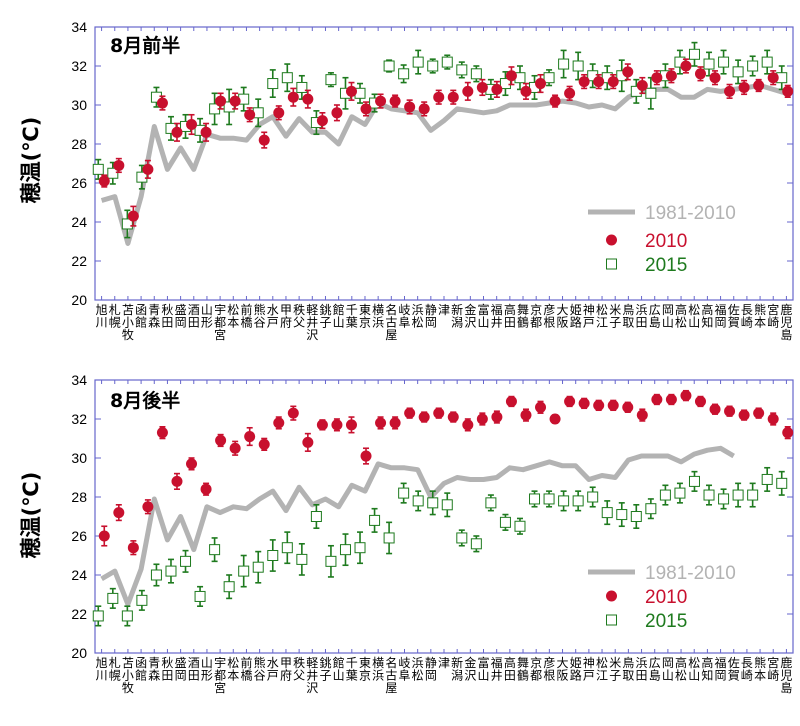 Image resolution: width=800 pixels, height=726 pixels. Describe the element at coordinates (273, 316) in the screenshot. I see `station-label: 水戸` at that location.